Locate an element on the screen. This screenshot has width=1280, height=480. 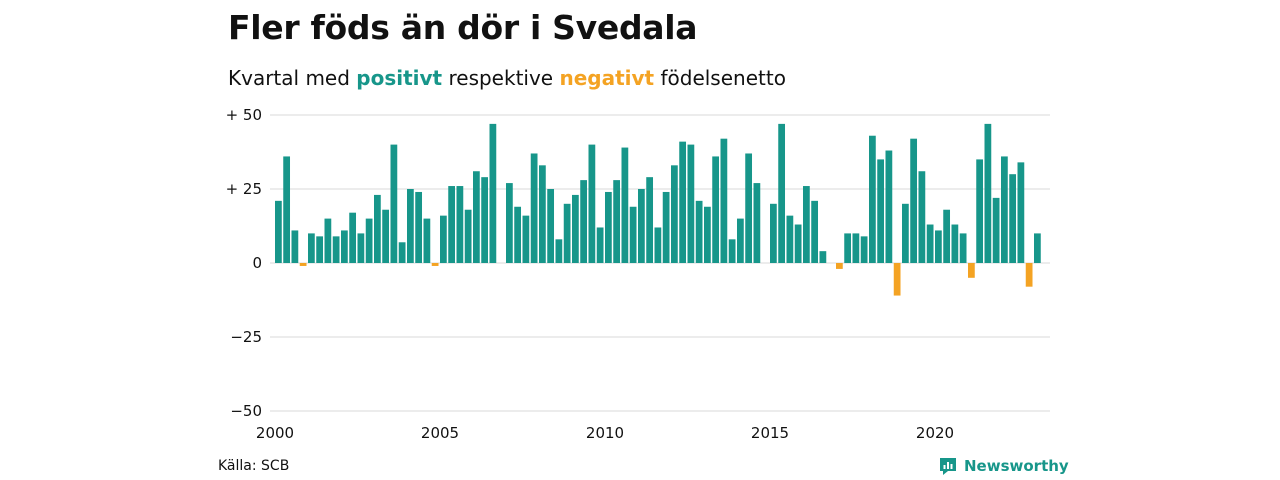
source-label: Källa: SCB is located at coordinates (254, 466).